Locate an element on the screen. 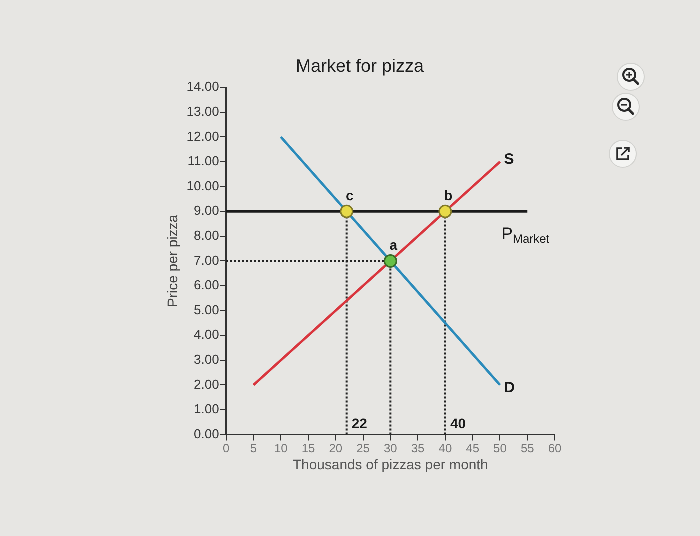 This screenshot has width=700, height=536. y-tick-label: 10.00 is located at coordinates (203, 186).